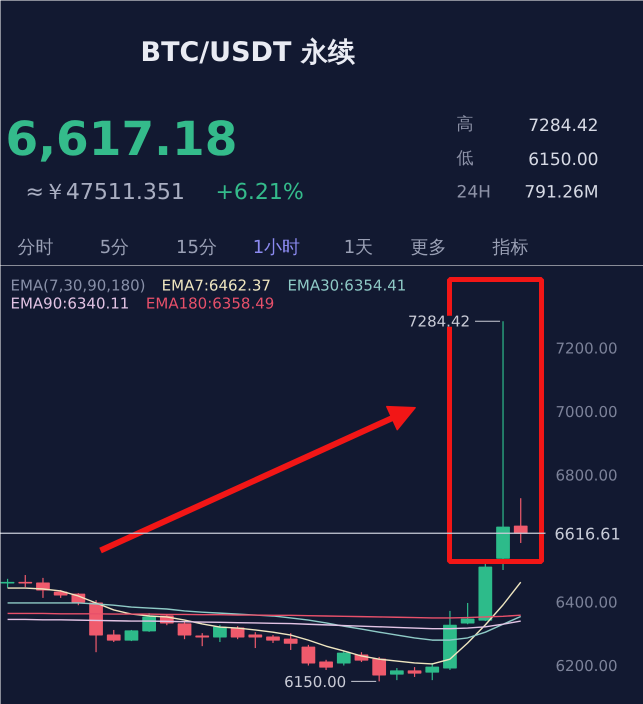 The image size is (643, 704). What do you see at coordinates (563, 126) in the screenshot?
I see `text: 7284.42` at bounding box center [563, 126].